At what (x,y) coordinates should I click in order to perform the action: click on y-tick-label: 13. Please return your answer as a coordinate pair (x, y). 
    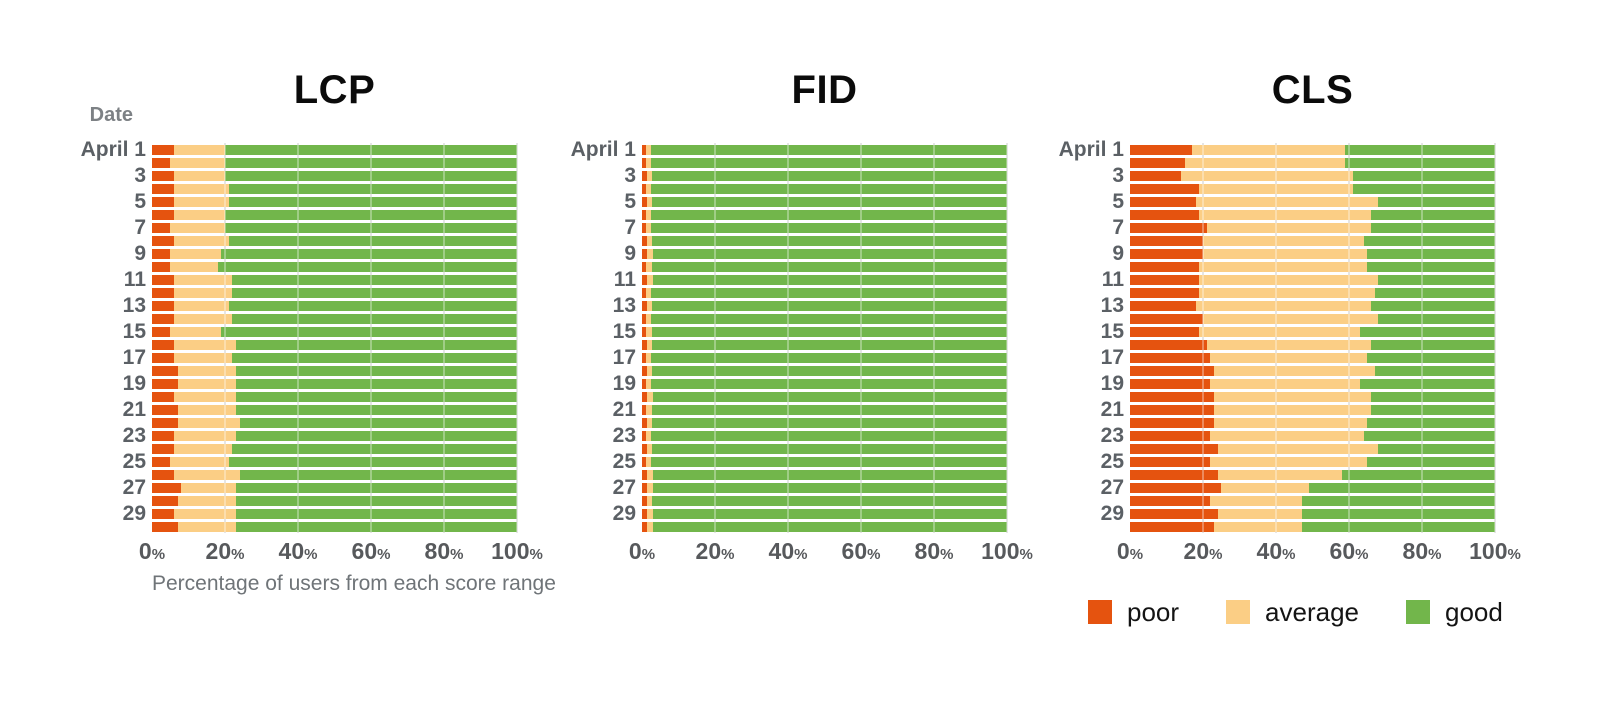
    Looking at the image, I should click on (134, 305).